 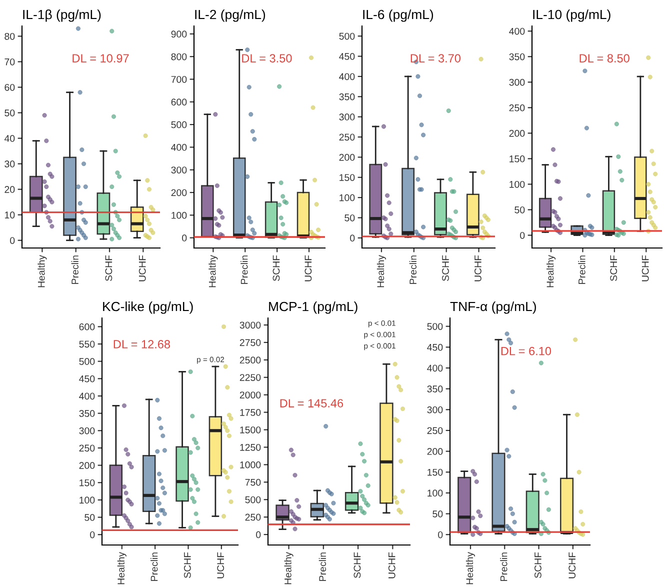 What do you see at coordinates (179, 34) in the screenshot?
I see `y-tick-label: 900` at bounding box center [179, 34].